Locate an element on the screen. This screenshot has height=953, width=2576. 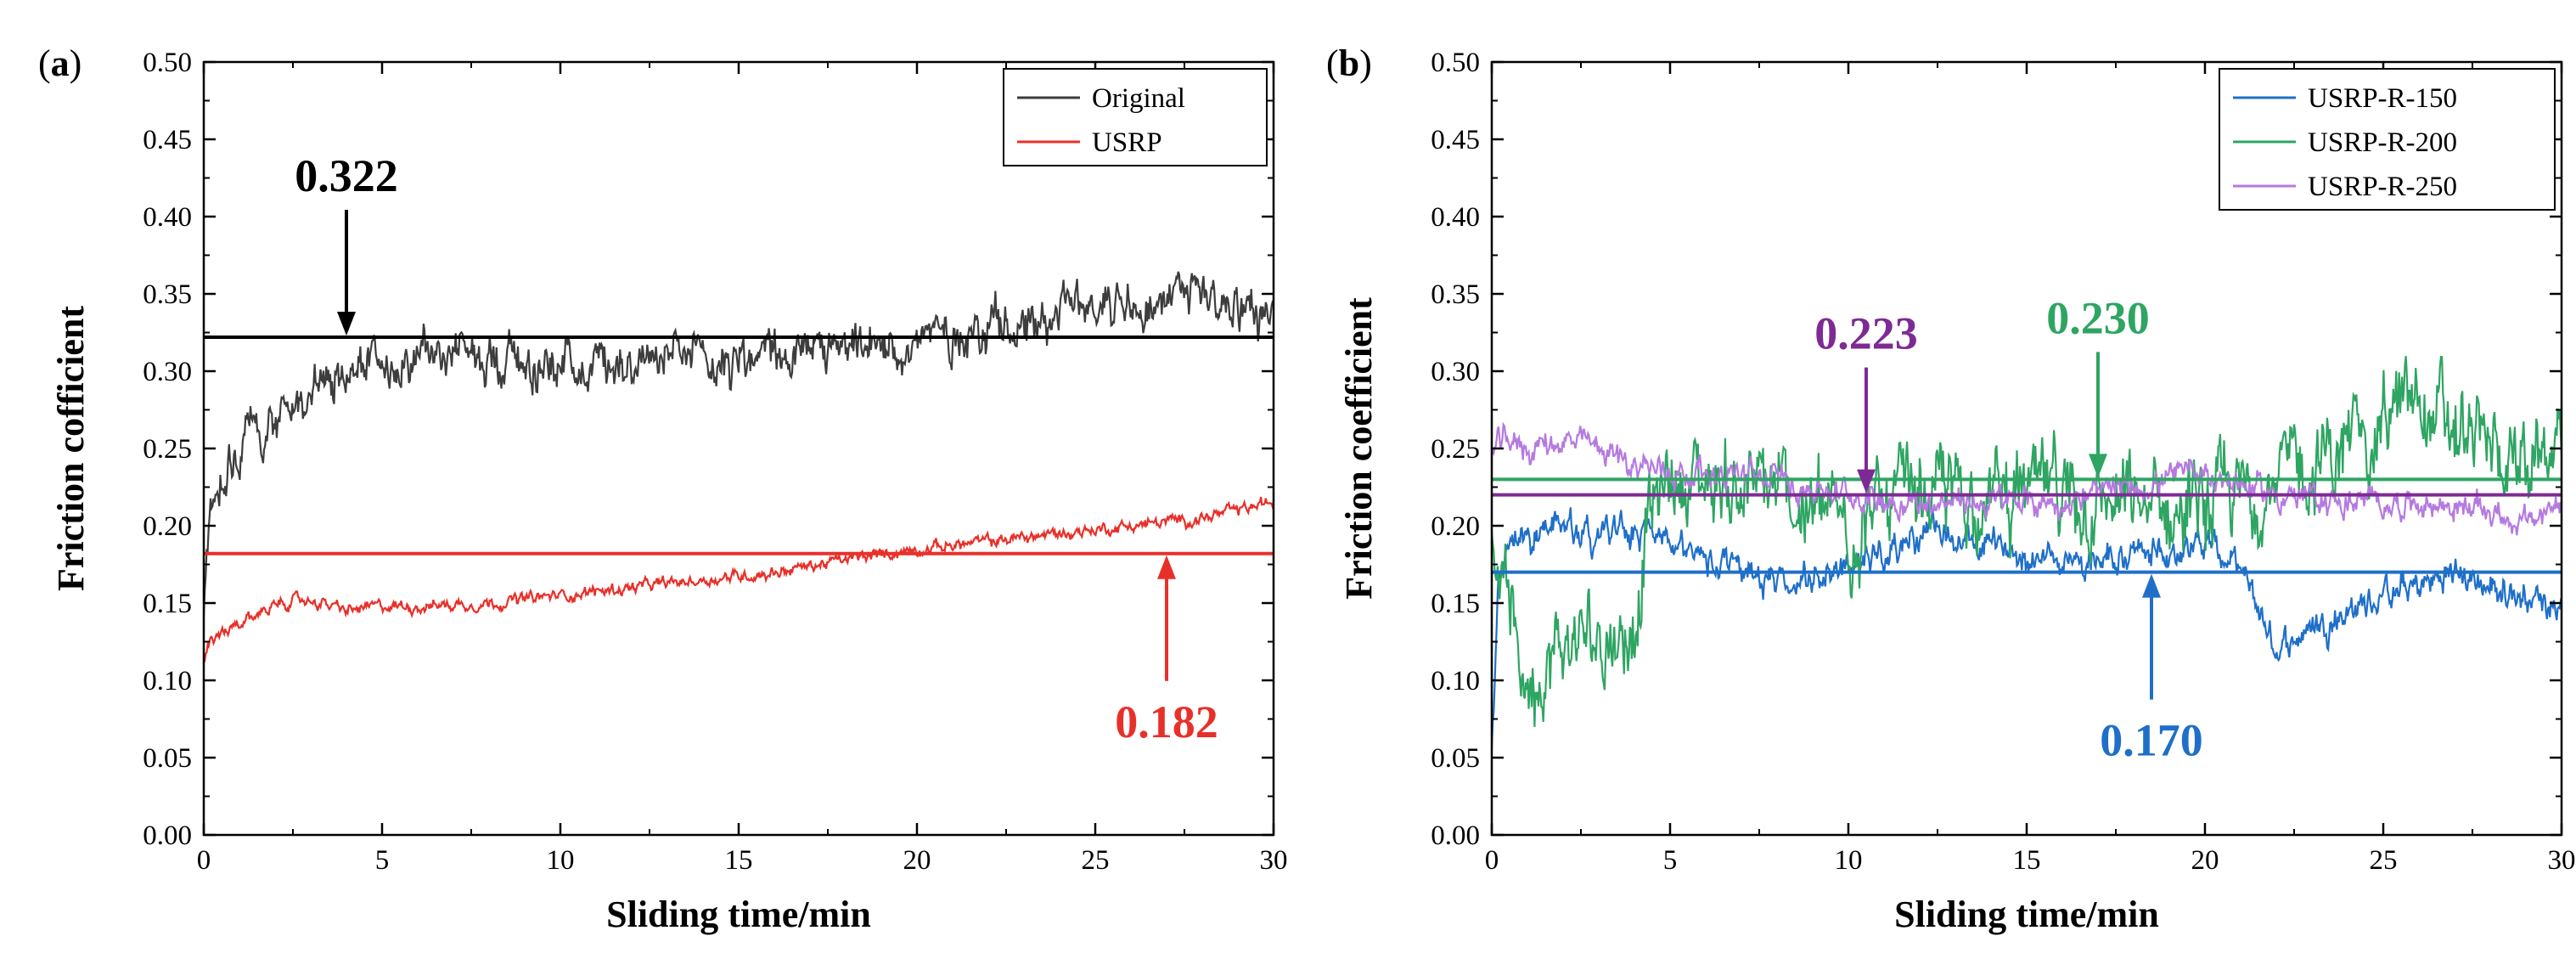
y-axis-label: Friction cofficient is located at coordinates (71, 448).